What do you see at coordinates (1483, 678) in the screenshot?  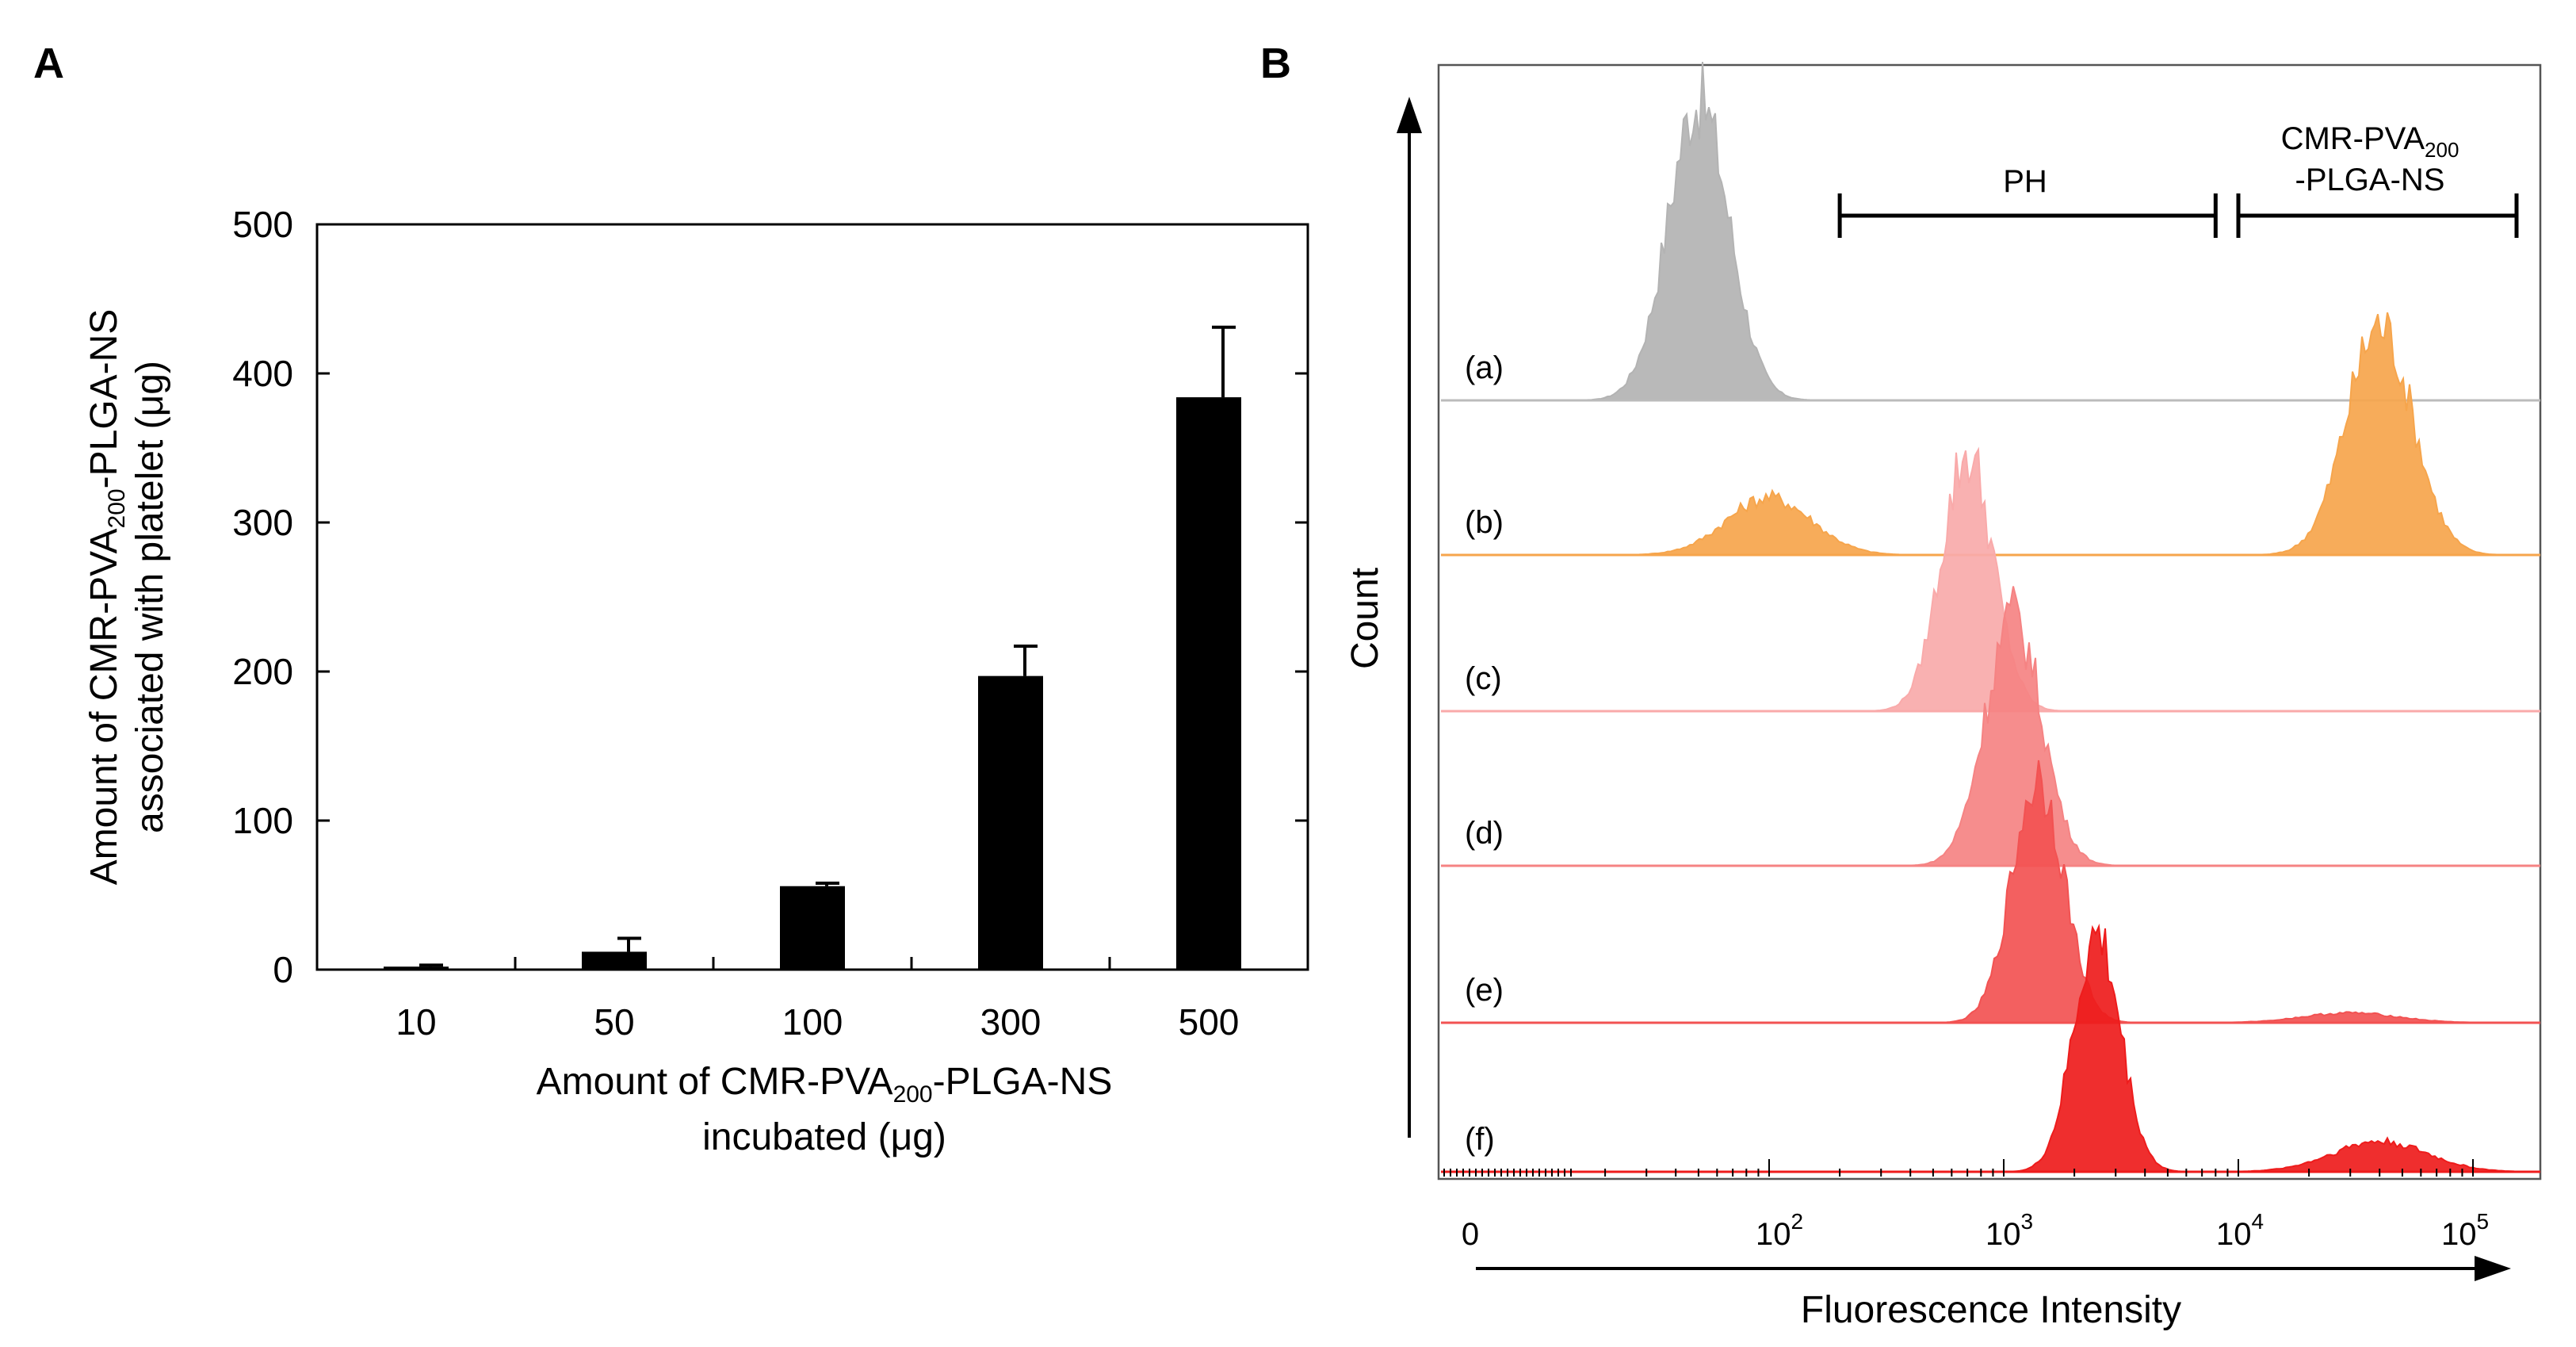 I see `track-label: (c)` at bounding box center [1483, 678].